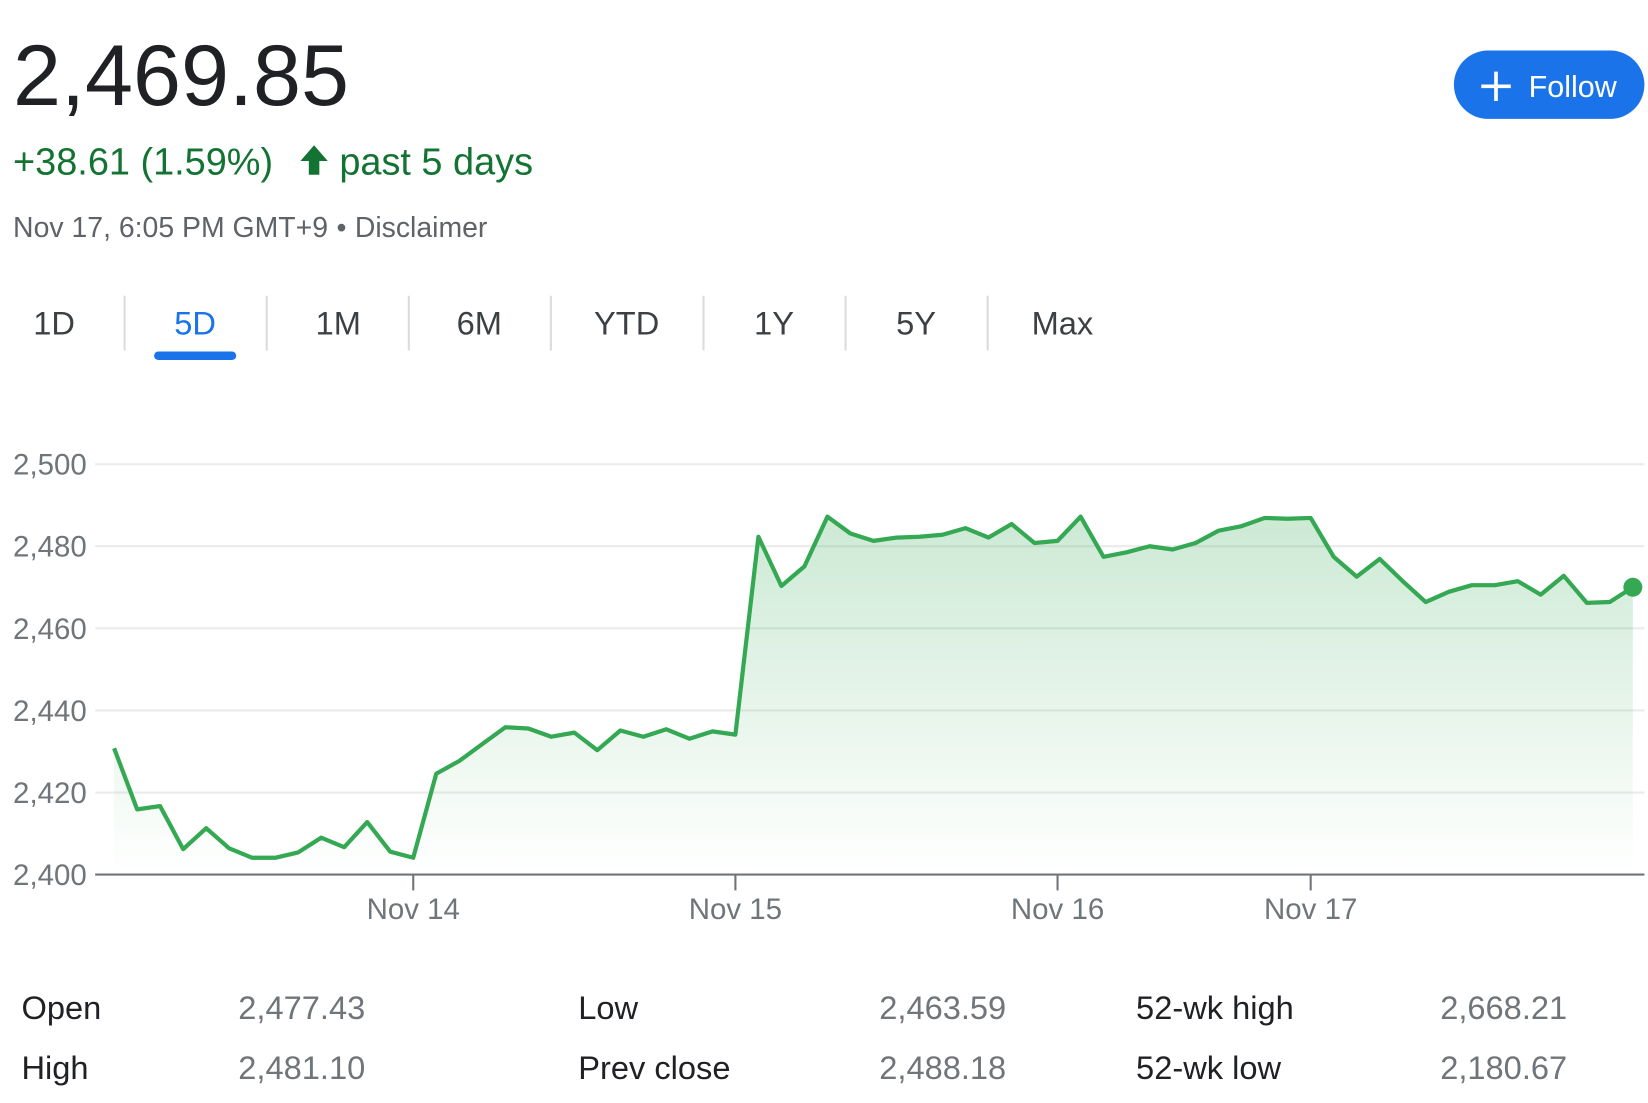 The image size is (1648, 1103). Describe the element at coordinates (314, 160) in the screenshot. I see `up-arrow` at that location.